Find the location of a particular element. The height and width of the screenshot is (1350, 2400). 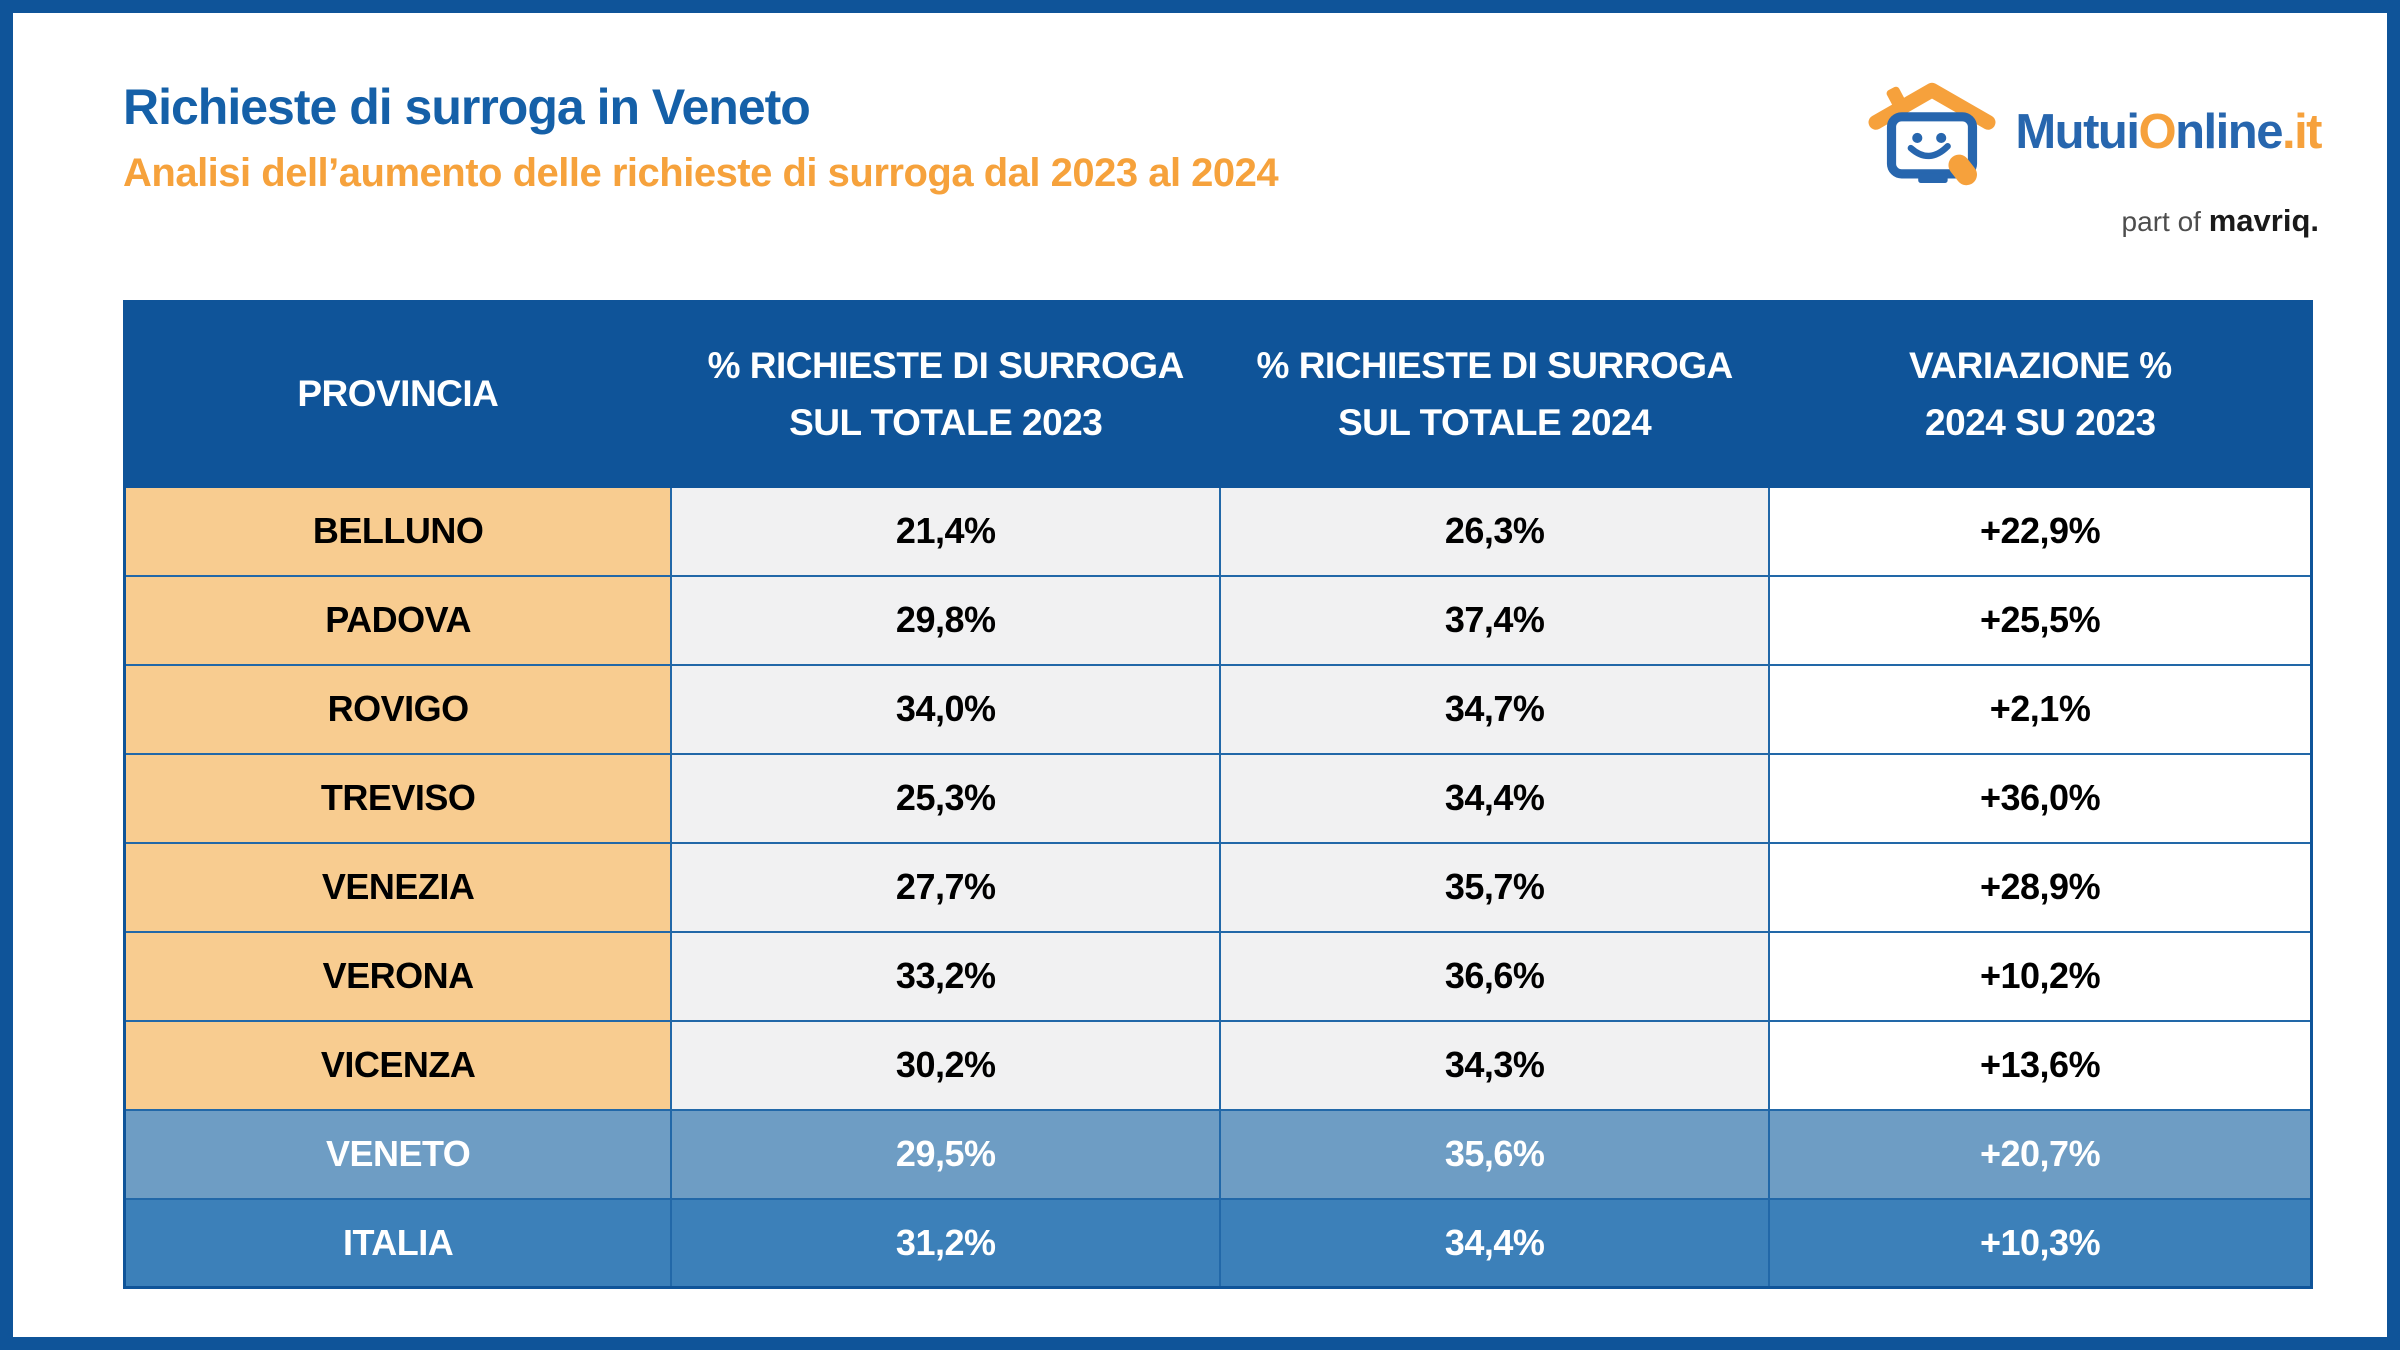

cell-provincia: VENETO is located at coordinates (398, 1154).